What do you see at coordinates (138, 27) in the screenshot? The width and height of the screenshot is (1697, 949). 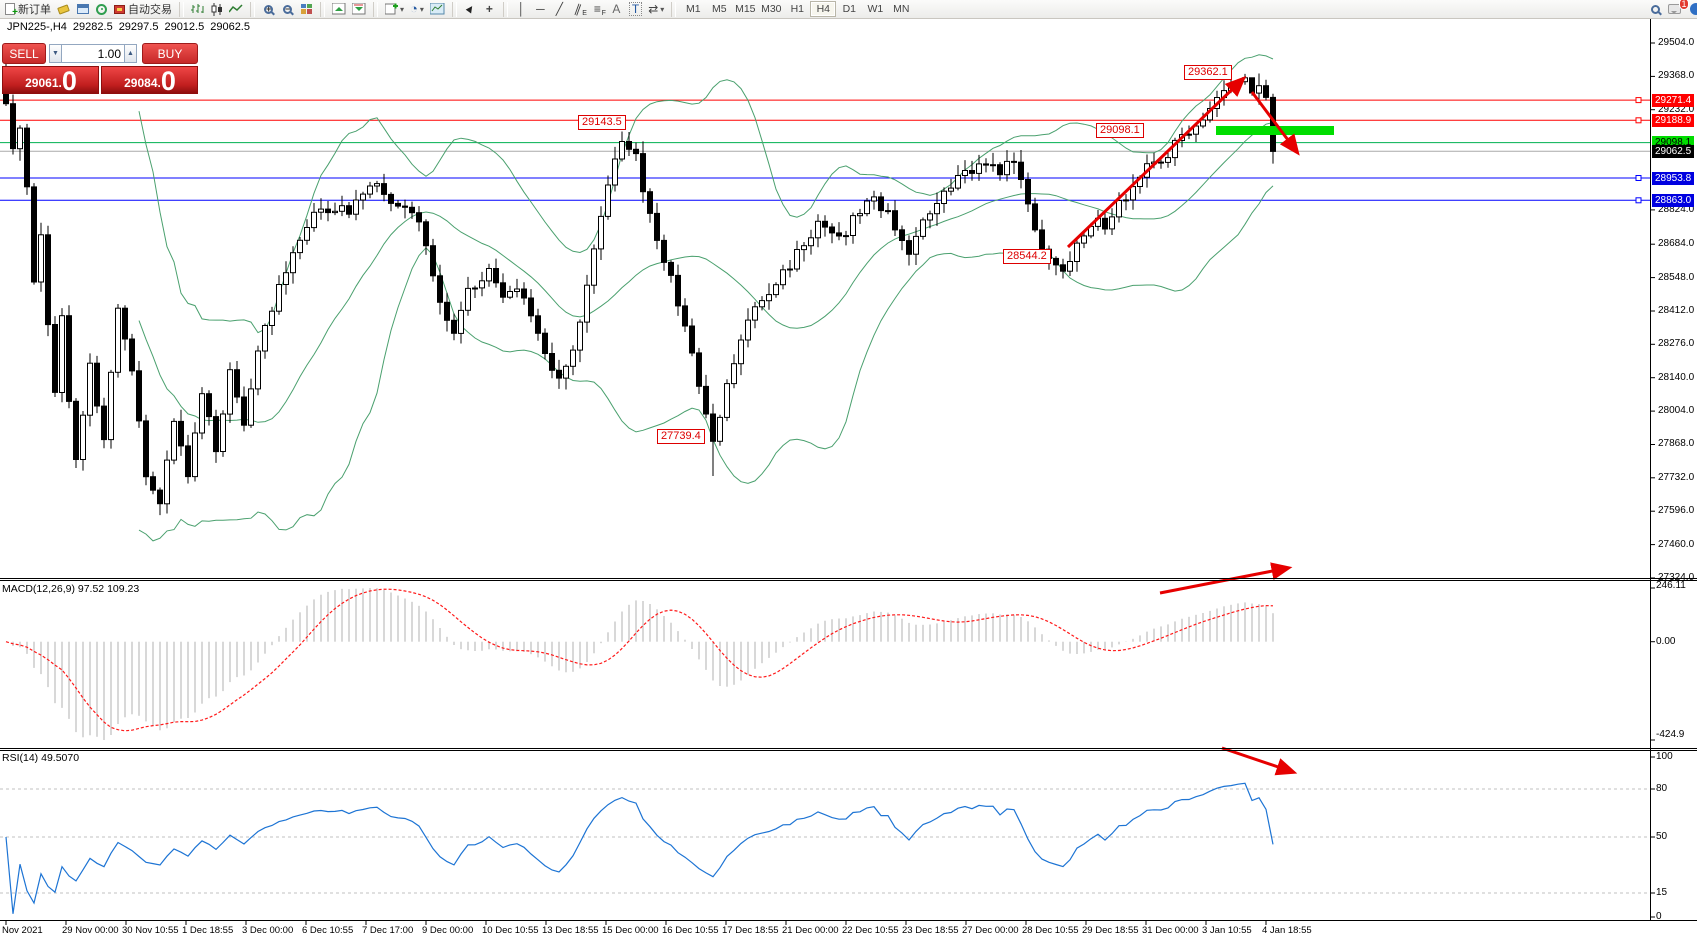 I see `quote-high: 29297.5` at bounding box center [138, 27].